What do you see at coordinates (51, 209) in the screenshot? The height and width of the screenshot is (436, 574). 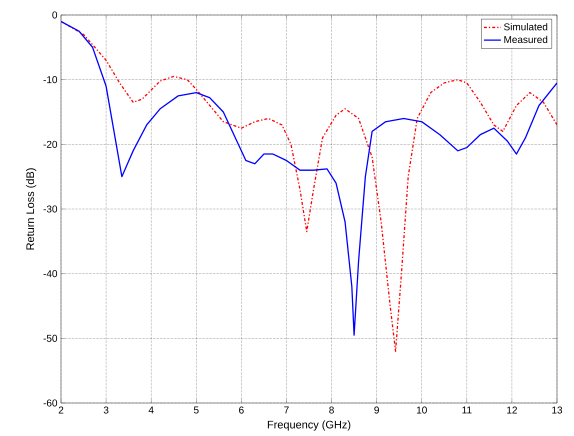 I see `y-tick-label: -30` at bounding box center [51, 209].